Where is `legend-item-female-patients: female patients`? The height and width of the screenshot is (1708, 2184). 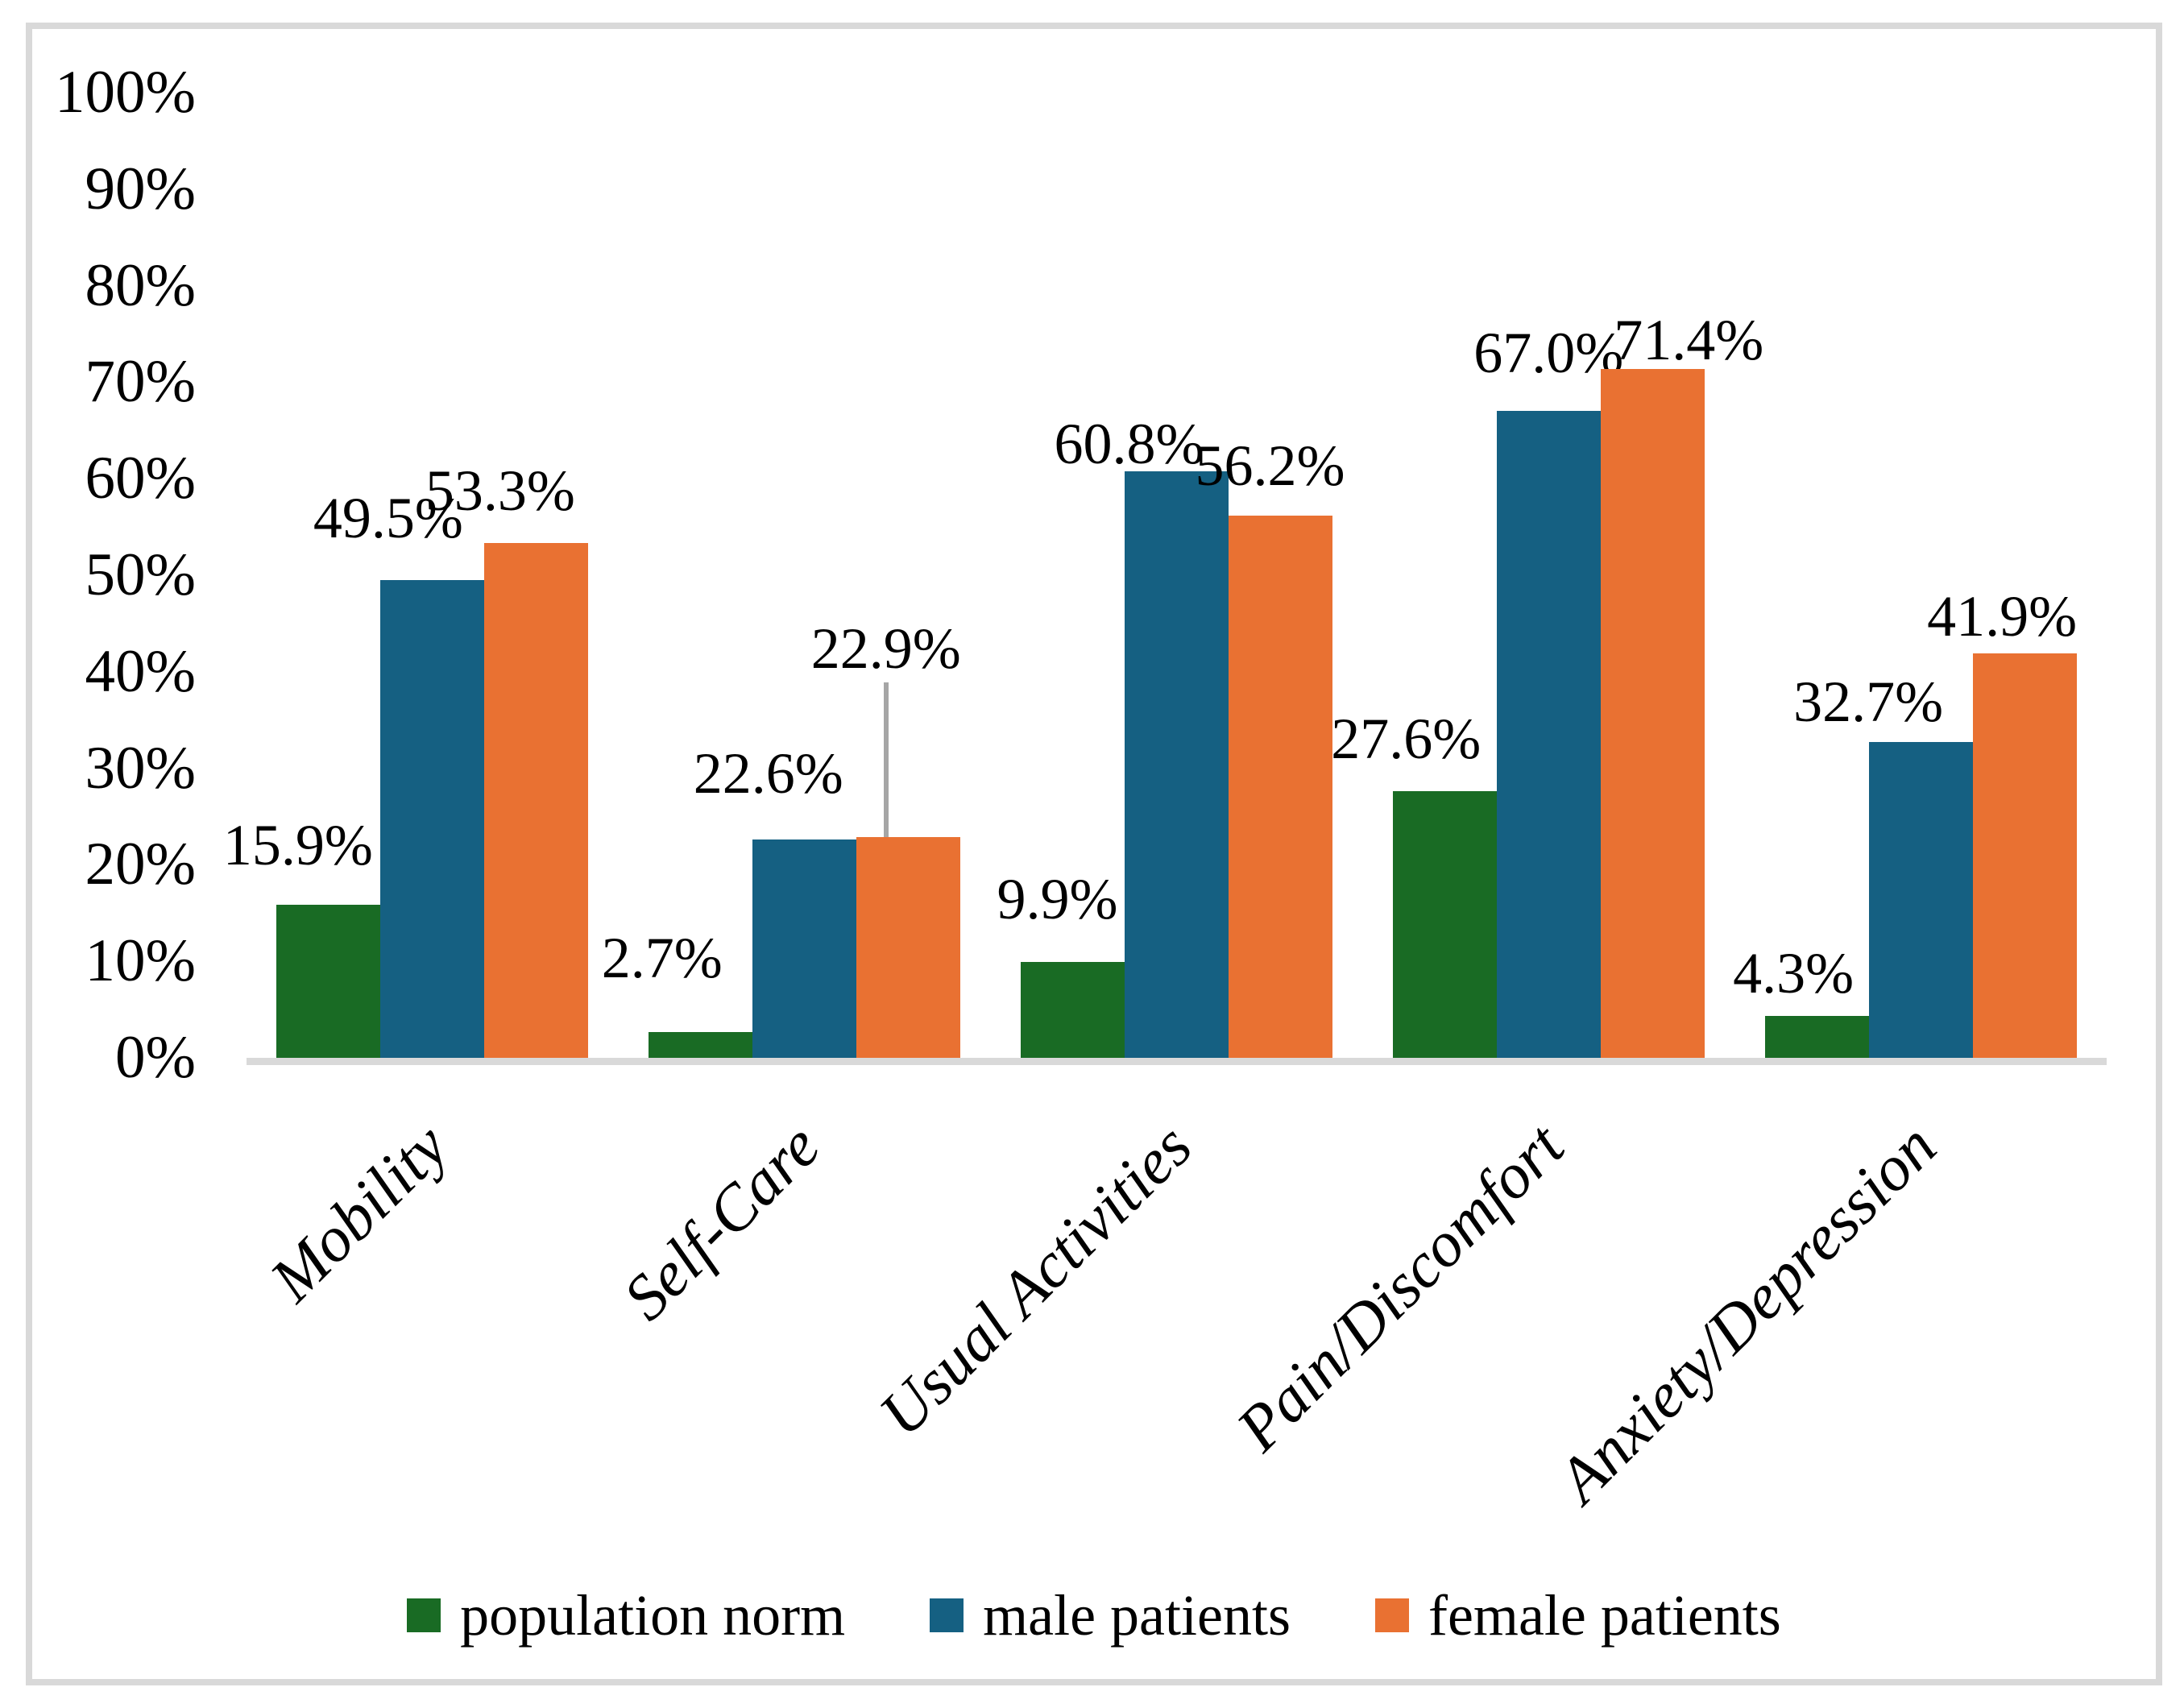
legend-item-female-patients: female patients is located at coordinates (1578, 1615).